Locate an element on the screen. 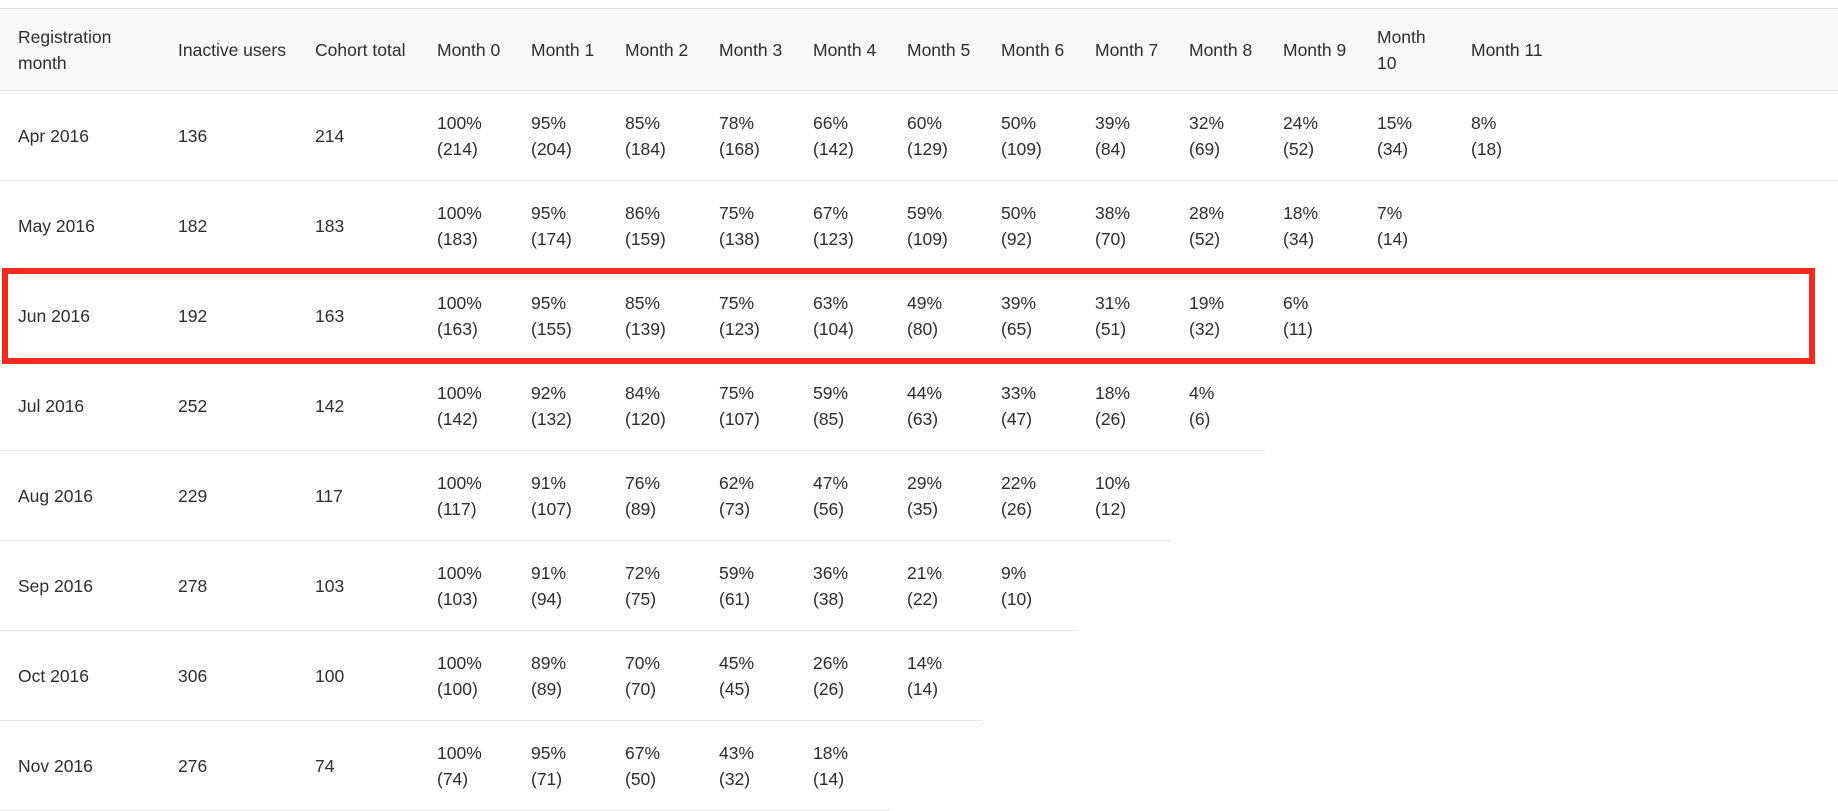 This screenshot has height=811, width=1838. retention-cell-month-1: 95% (204) is located at coordinates (560, 135).